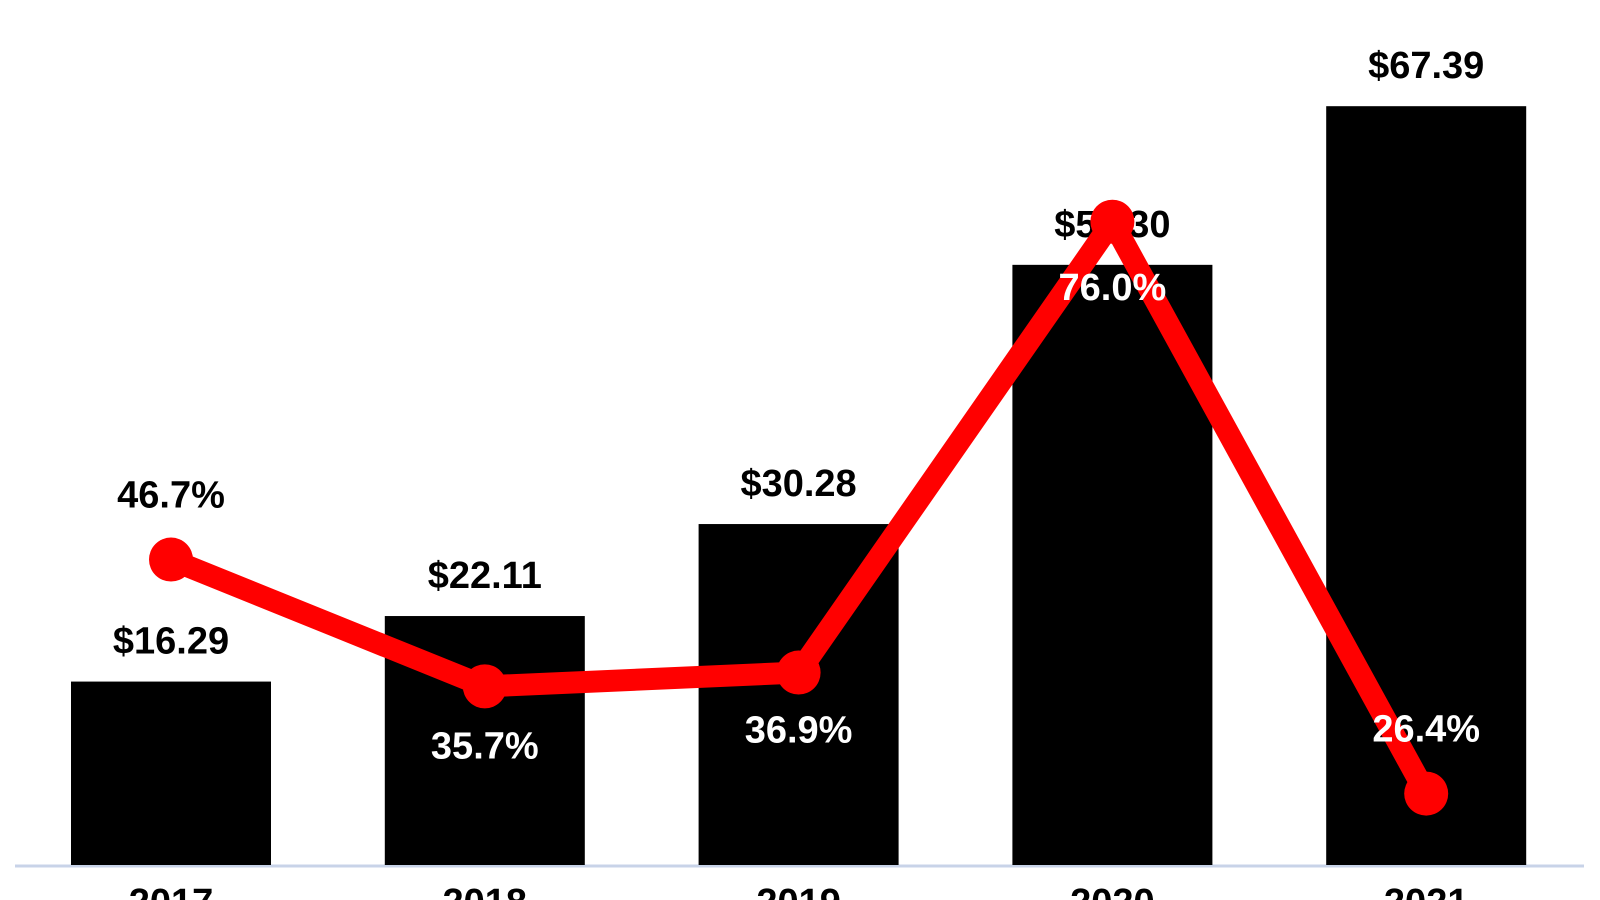 Image resolution: width=1600 pixels, height=900 pixels. I want to click on bar-value-label: $22.11, so click(485, 576).